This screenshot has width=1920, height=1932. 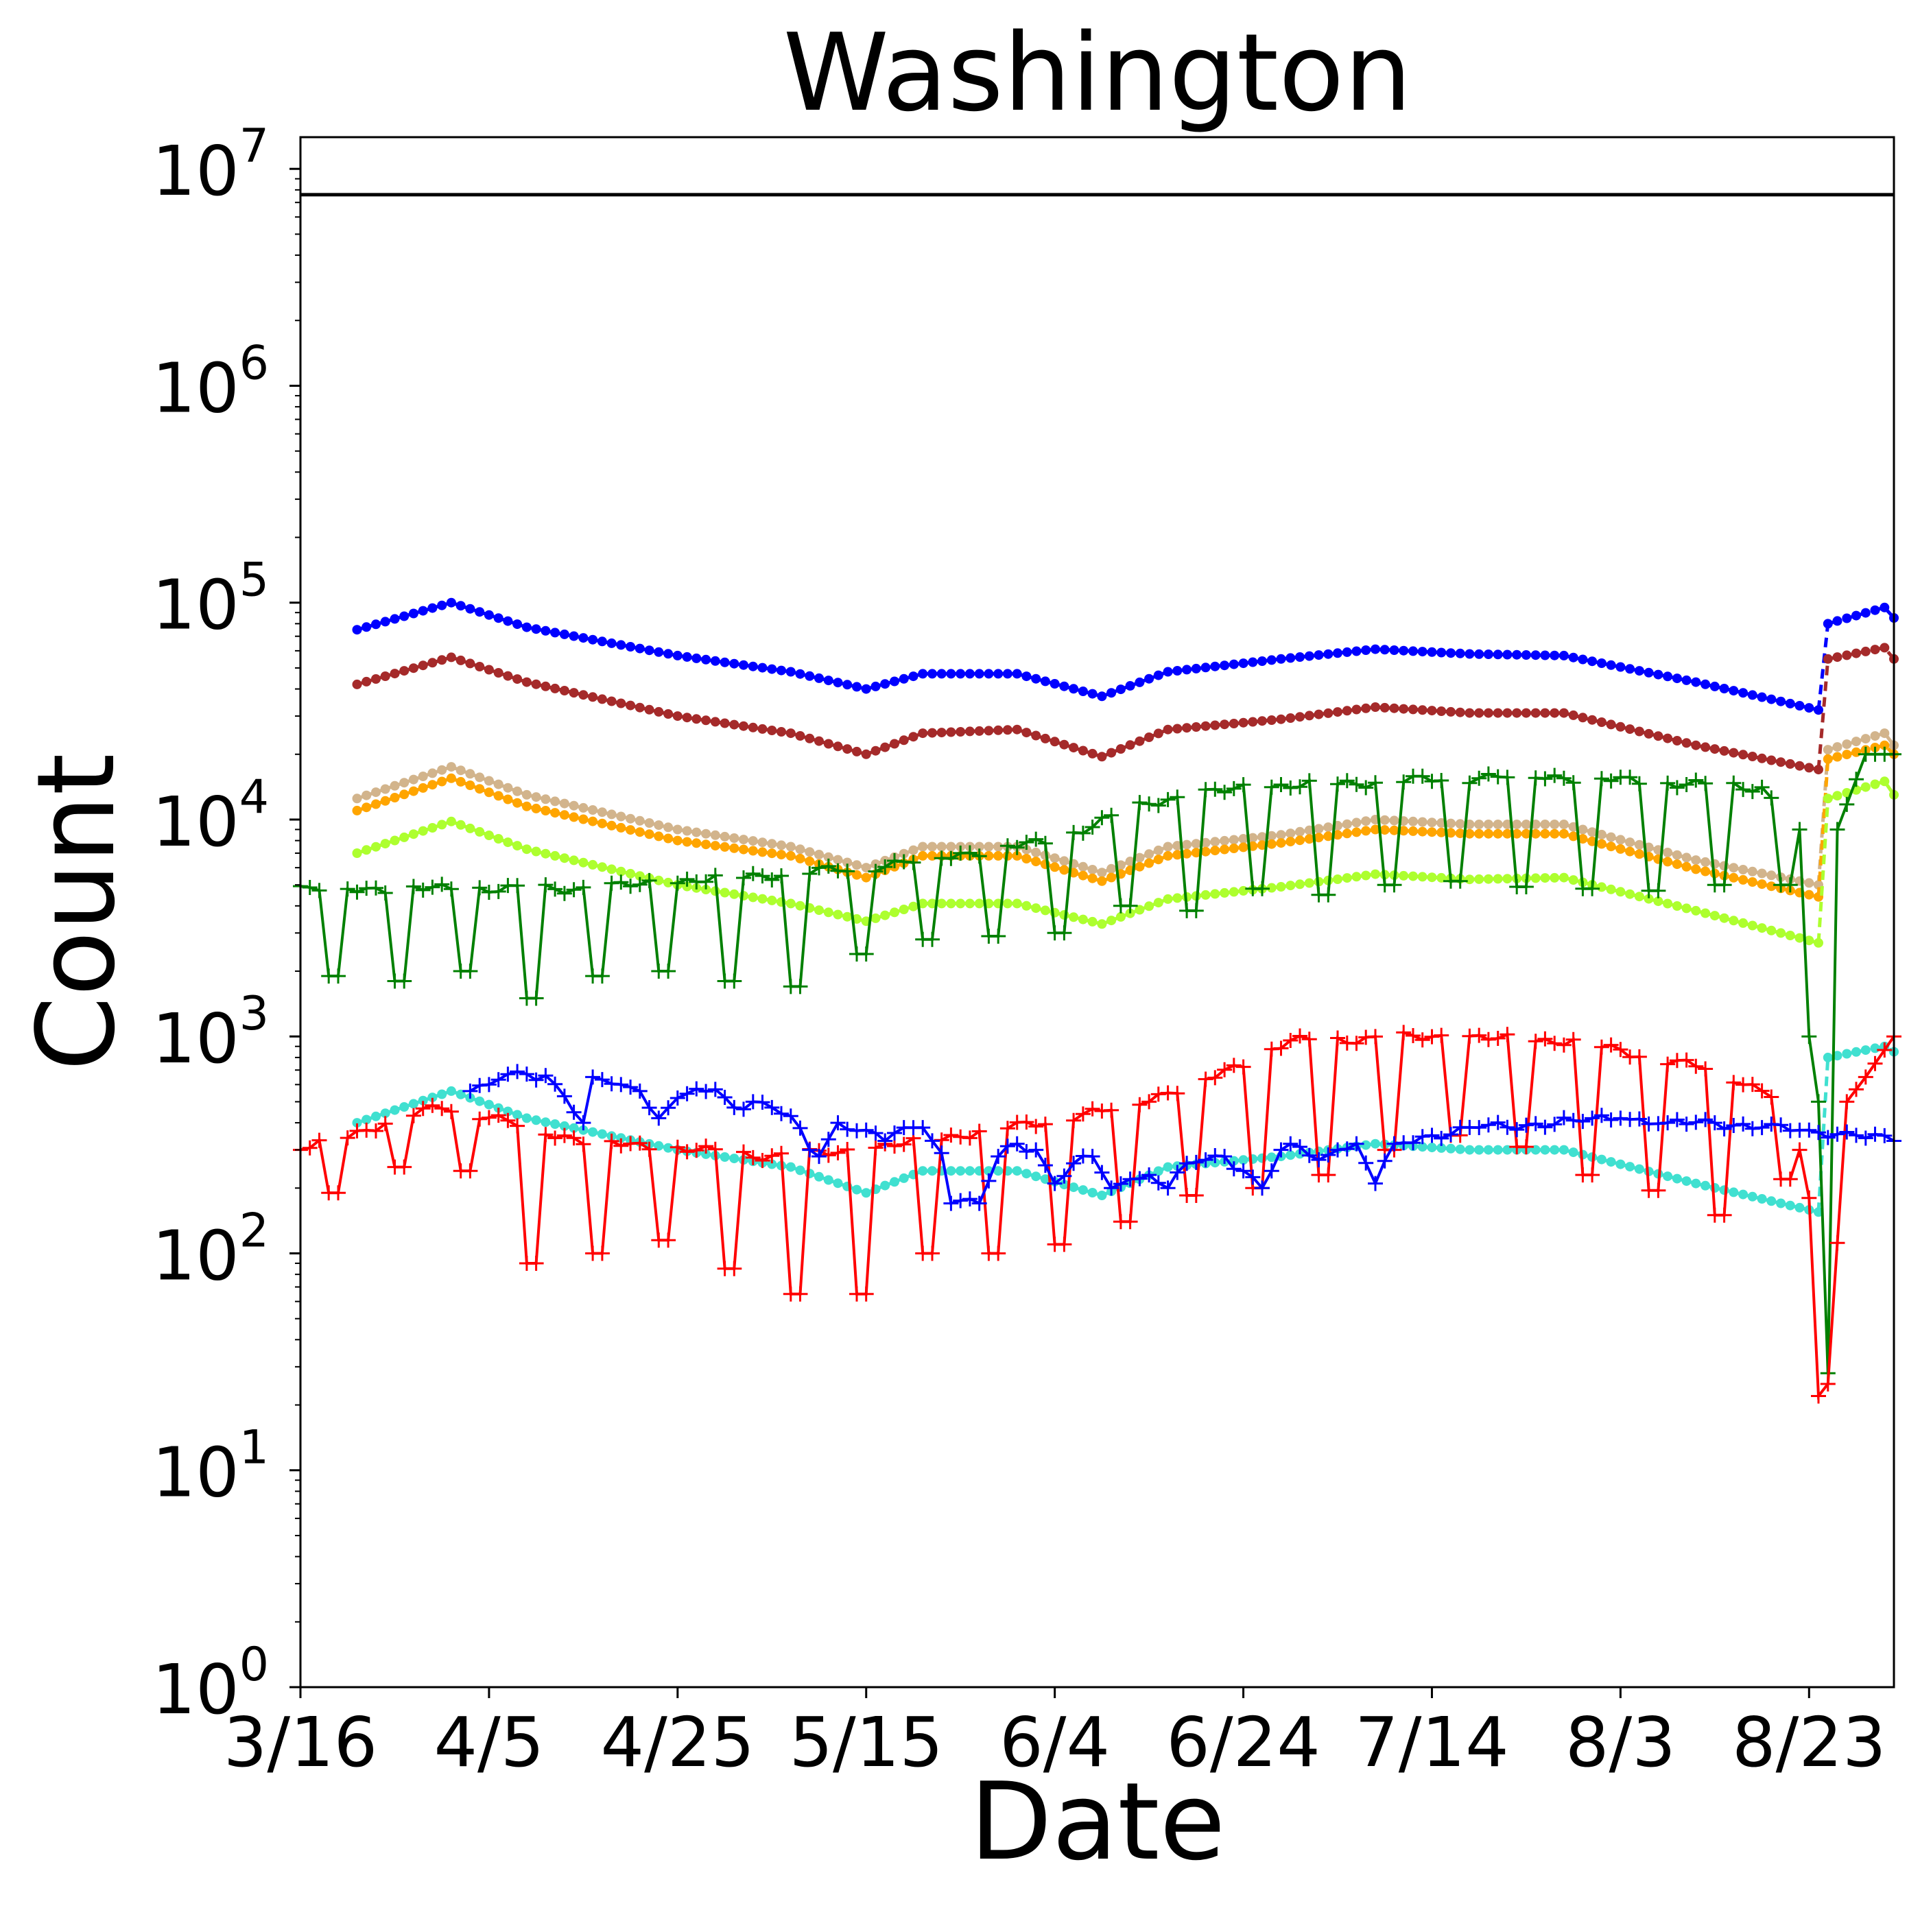 What do you see at coordinates (210, 382) in the screenshot?
I see `y-tick-label: 106` at bounding box center [210, 382].